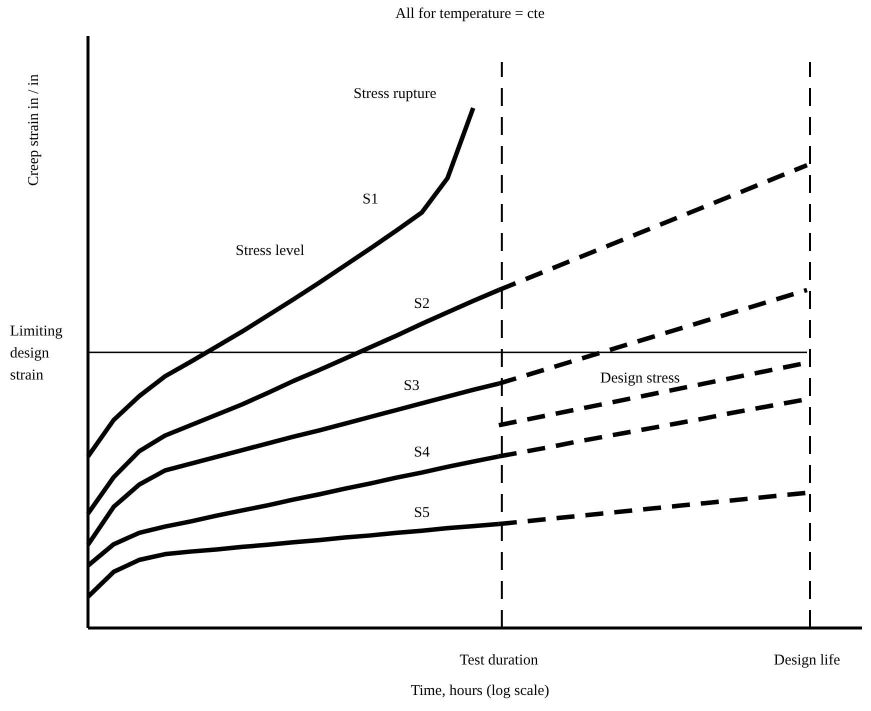 The width and height of the screenshot is (871, 711). Describe the element at coordinates (807, 660) in the screenshot. I see `x-tick-label: Design life` at that location.